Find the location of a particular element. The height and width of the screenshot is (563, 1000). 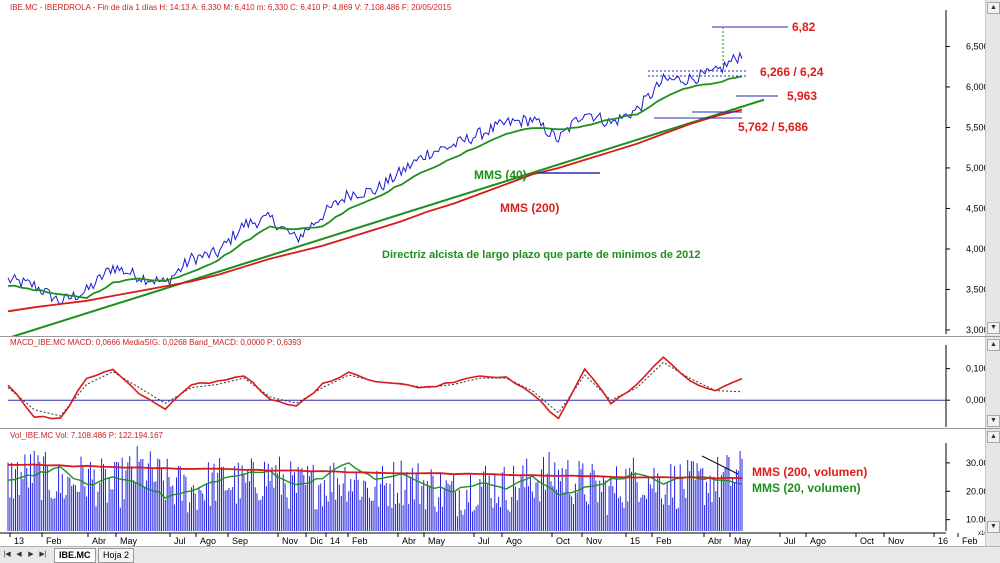

label-5963: 5,963 is located at coordinates (802, 96).